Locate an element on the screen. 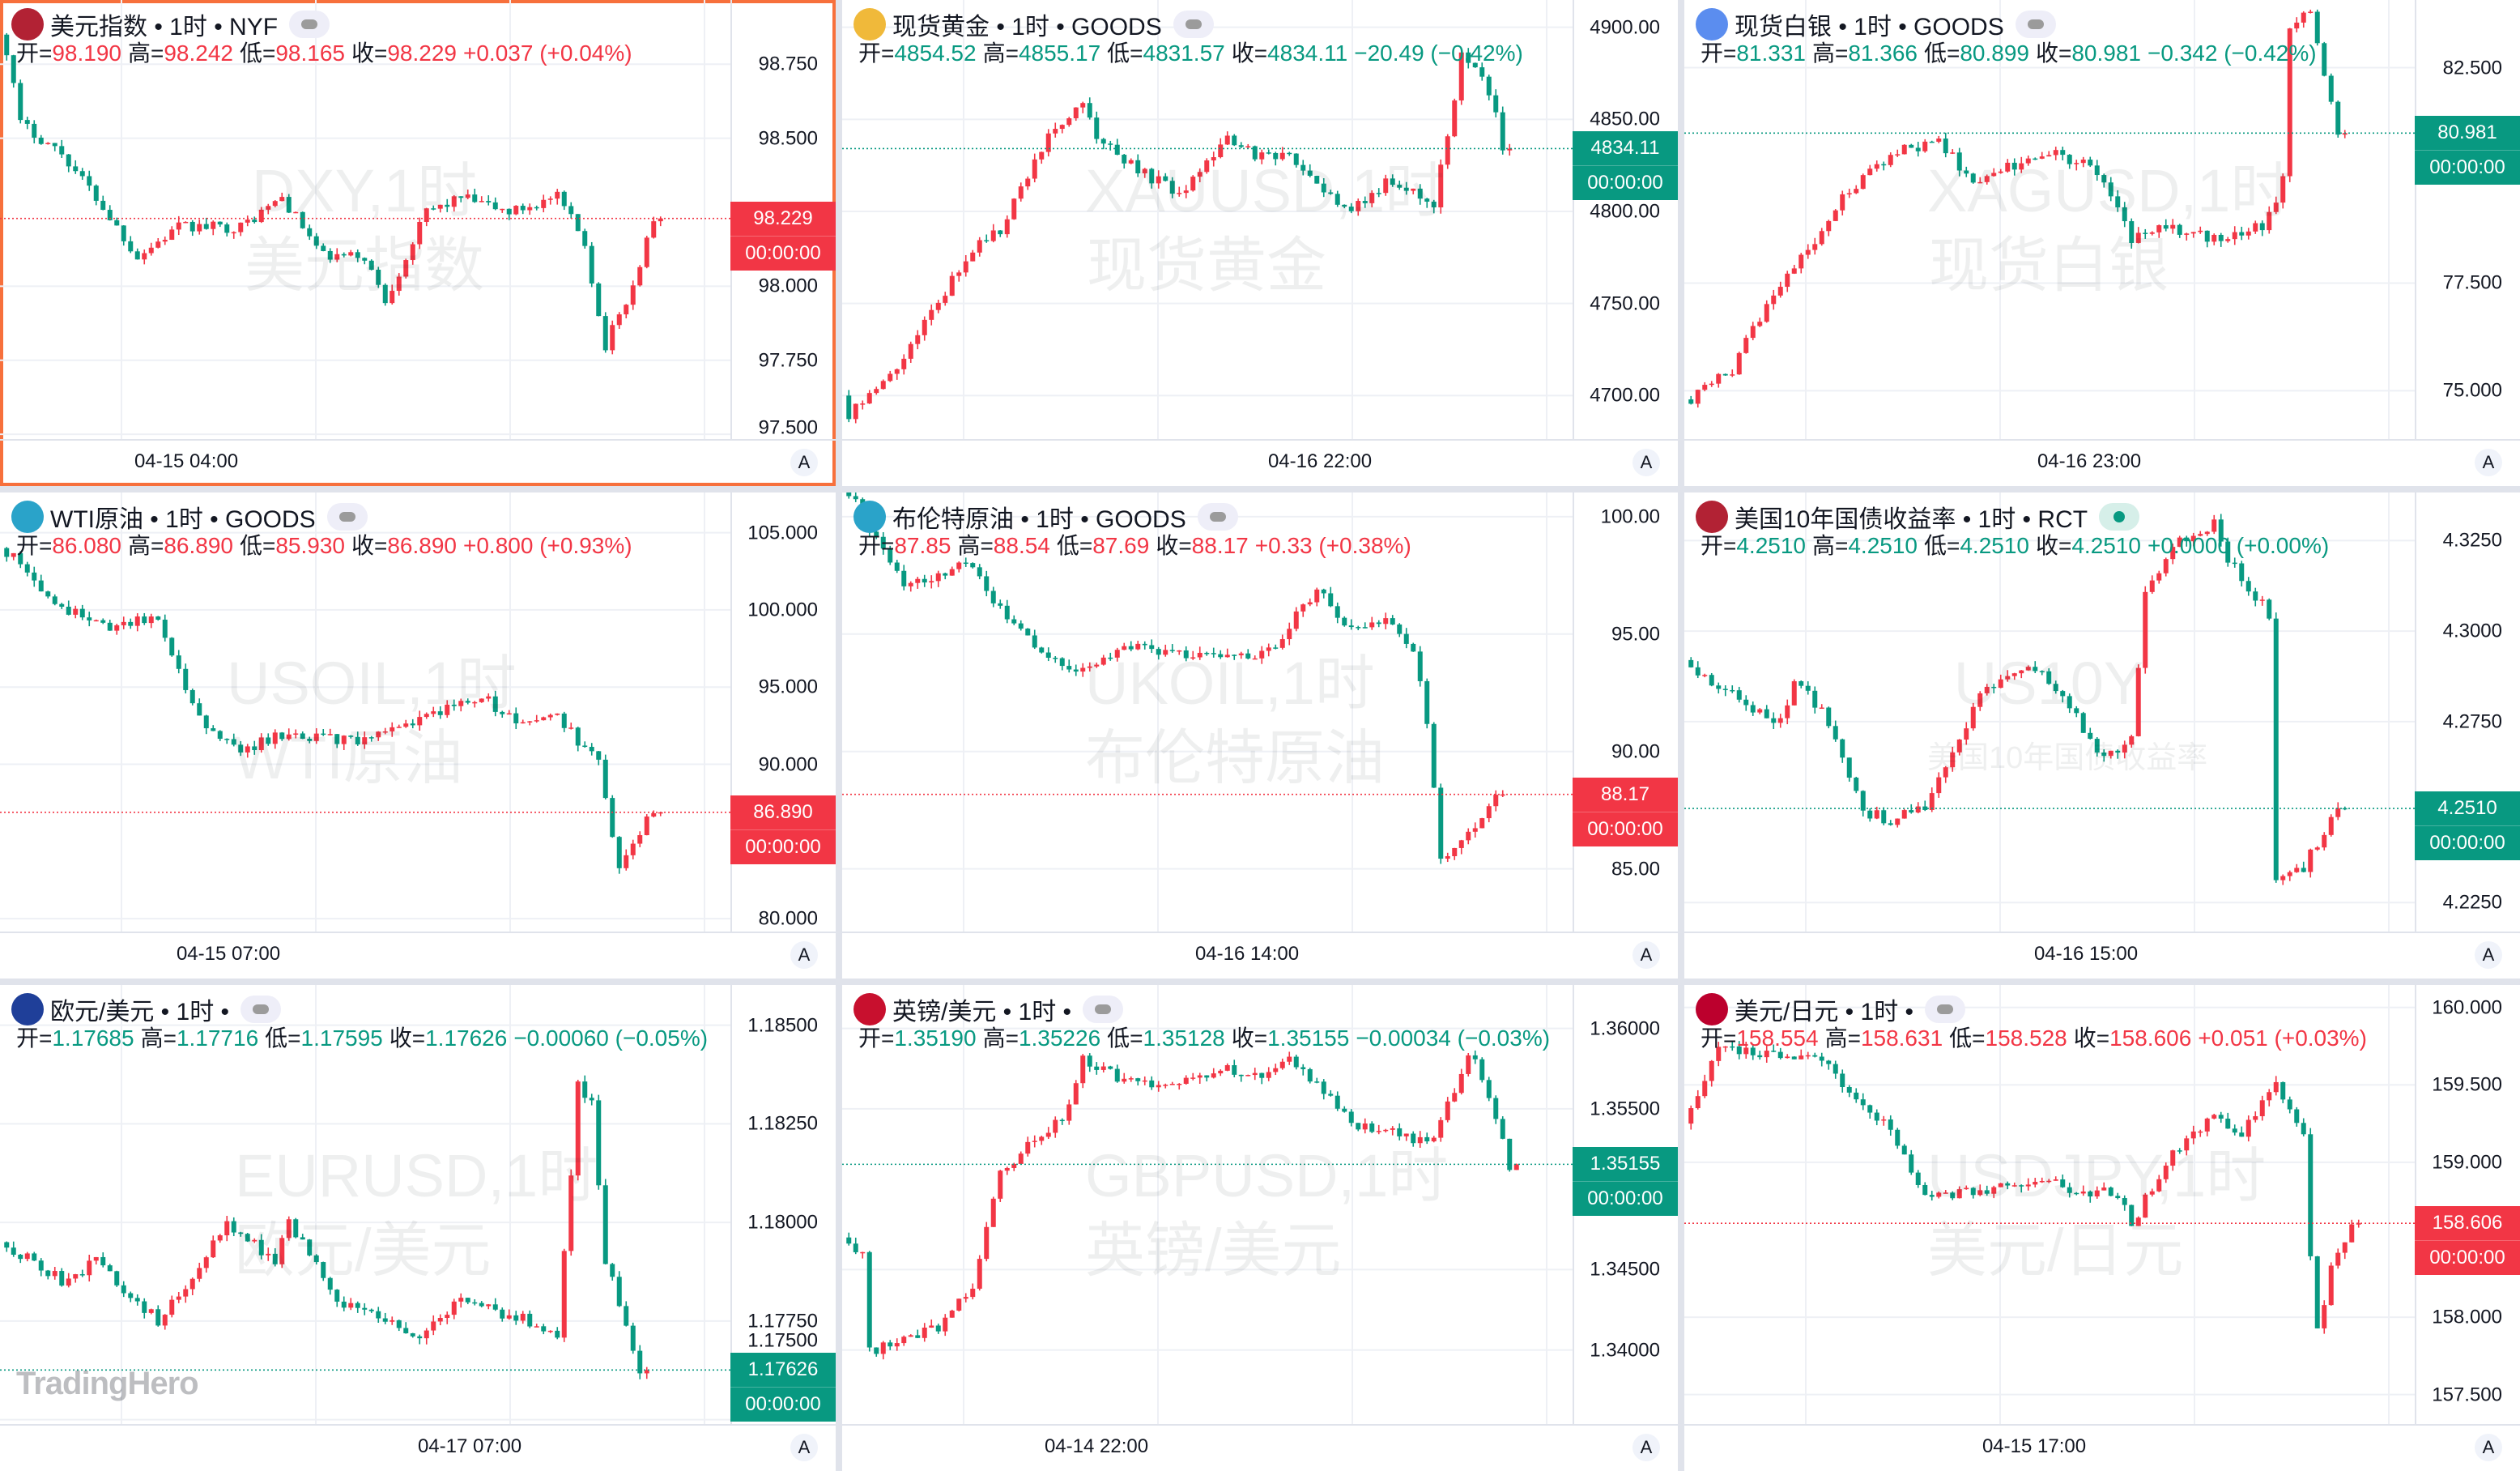  price-axis: 4.3250 4.3000 4.2750 4.2250 is located at coordinates (2468, 712).